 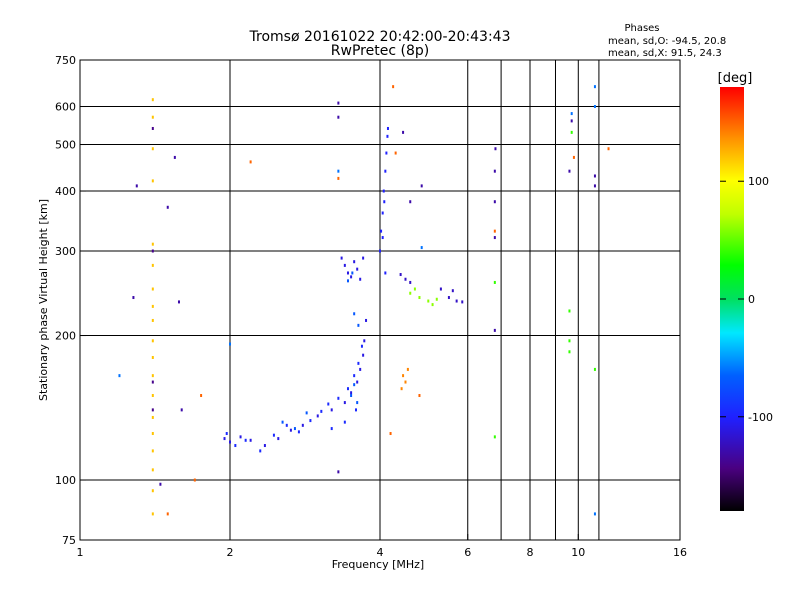 What do you see at coordinates (43, 300) in the screenshot?
I see `y-axis-label: Stationary phase Virtual Height [km]` at bounding box center [43, 300].